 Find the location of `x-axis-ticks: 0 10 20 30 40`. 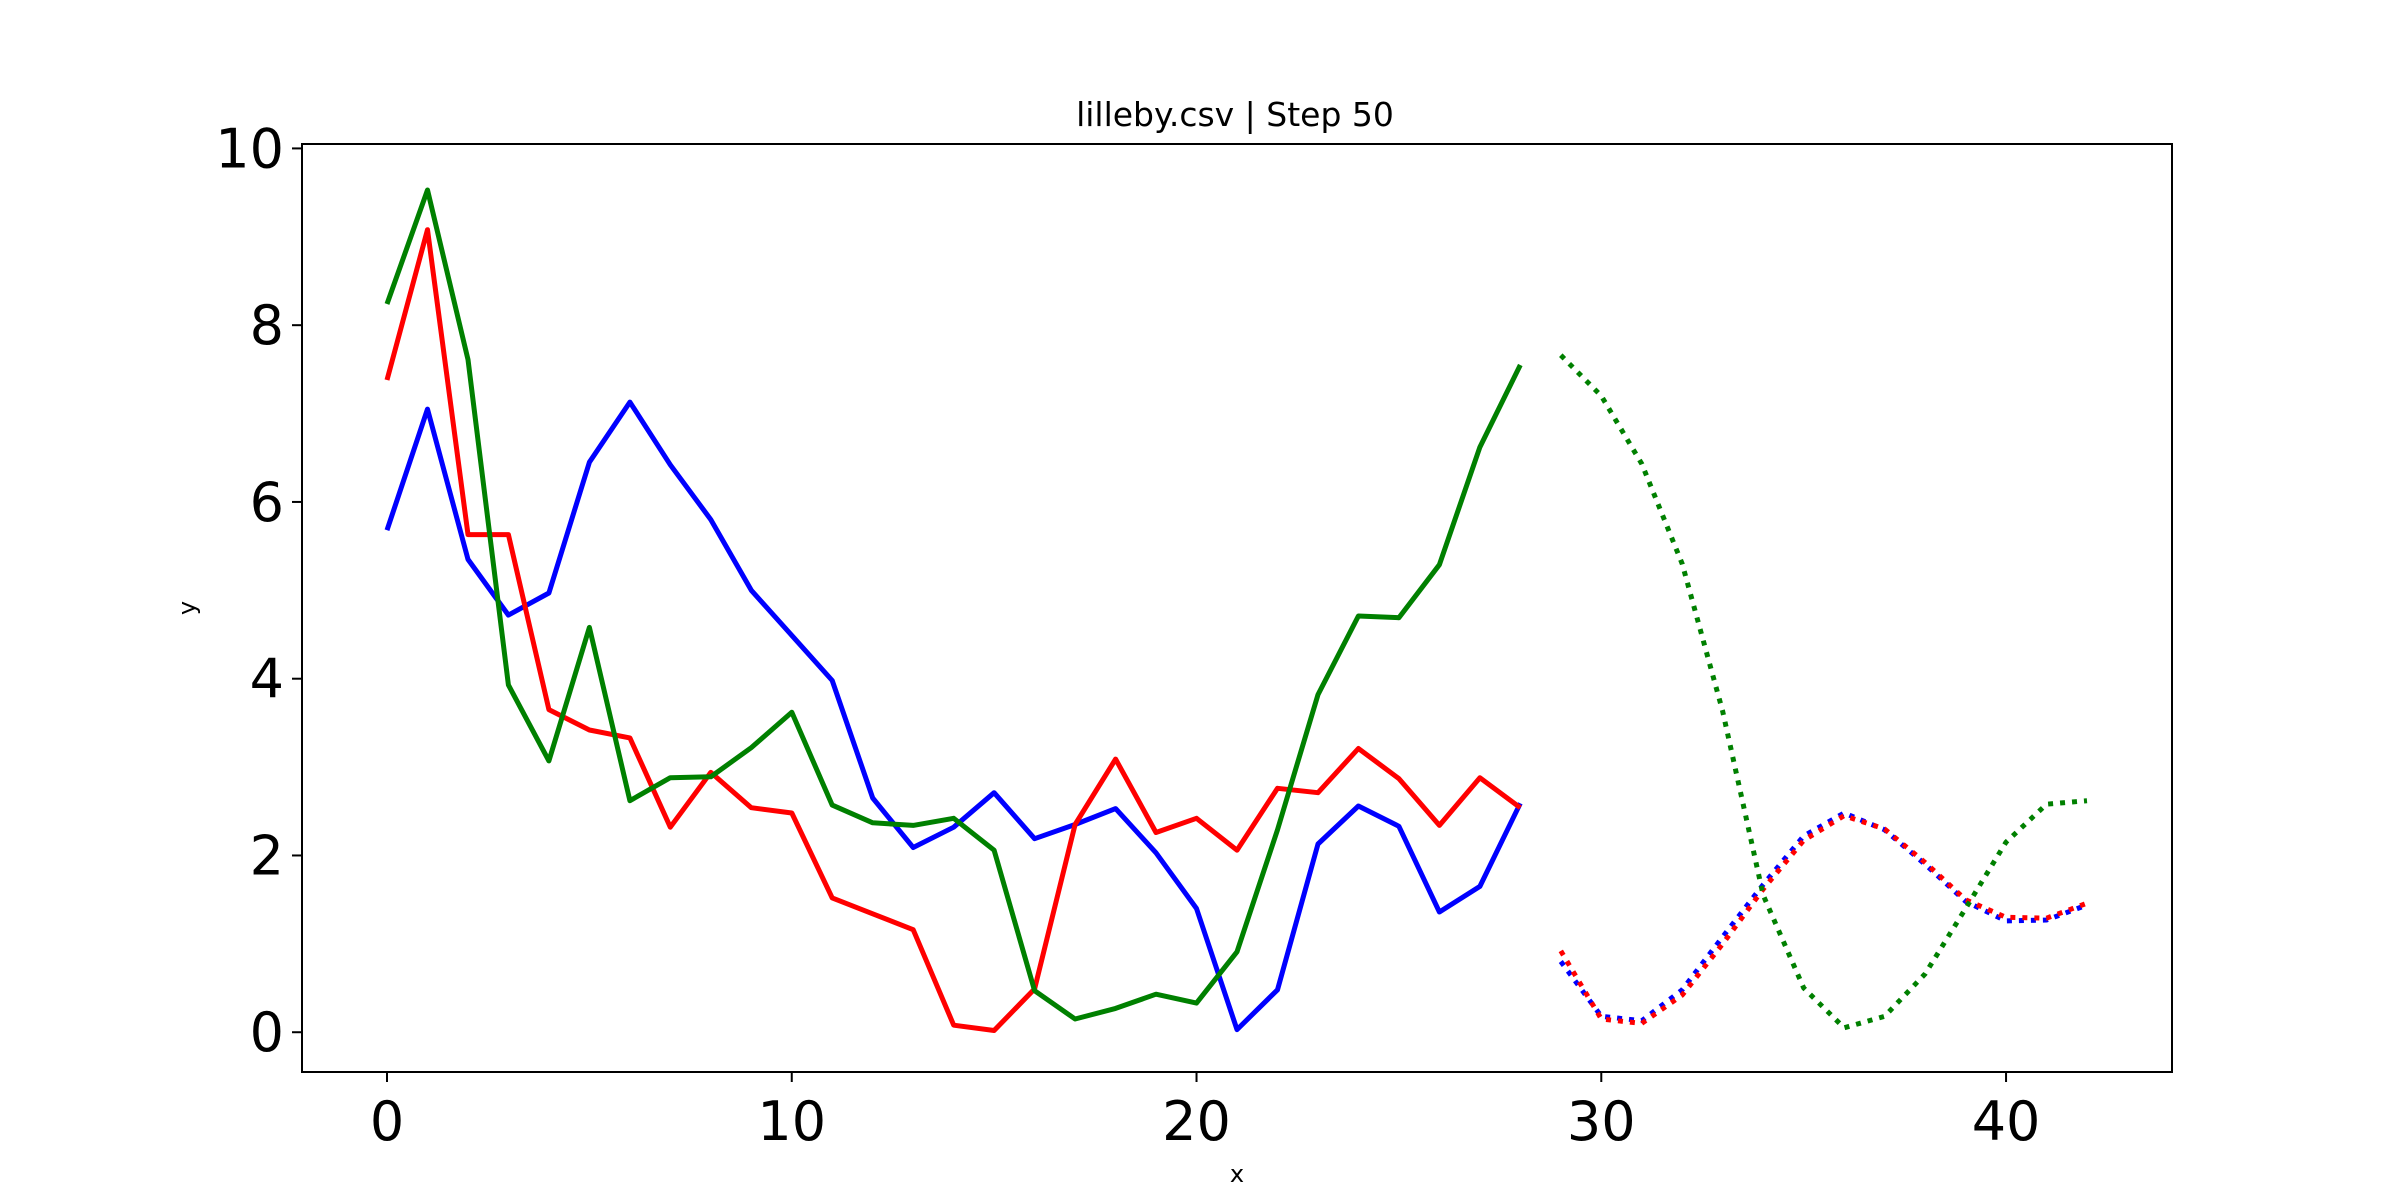

x-axis-ticks: 0 10 20 30 40 is located at coordinates (1205, 1112).